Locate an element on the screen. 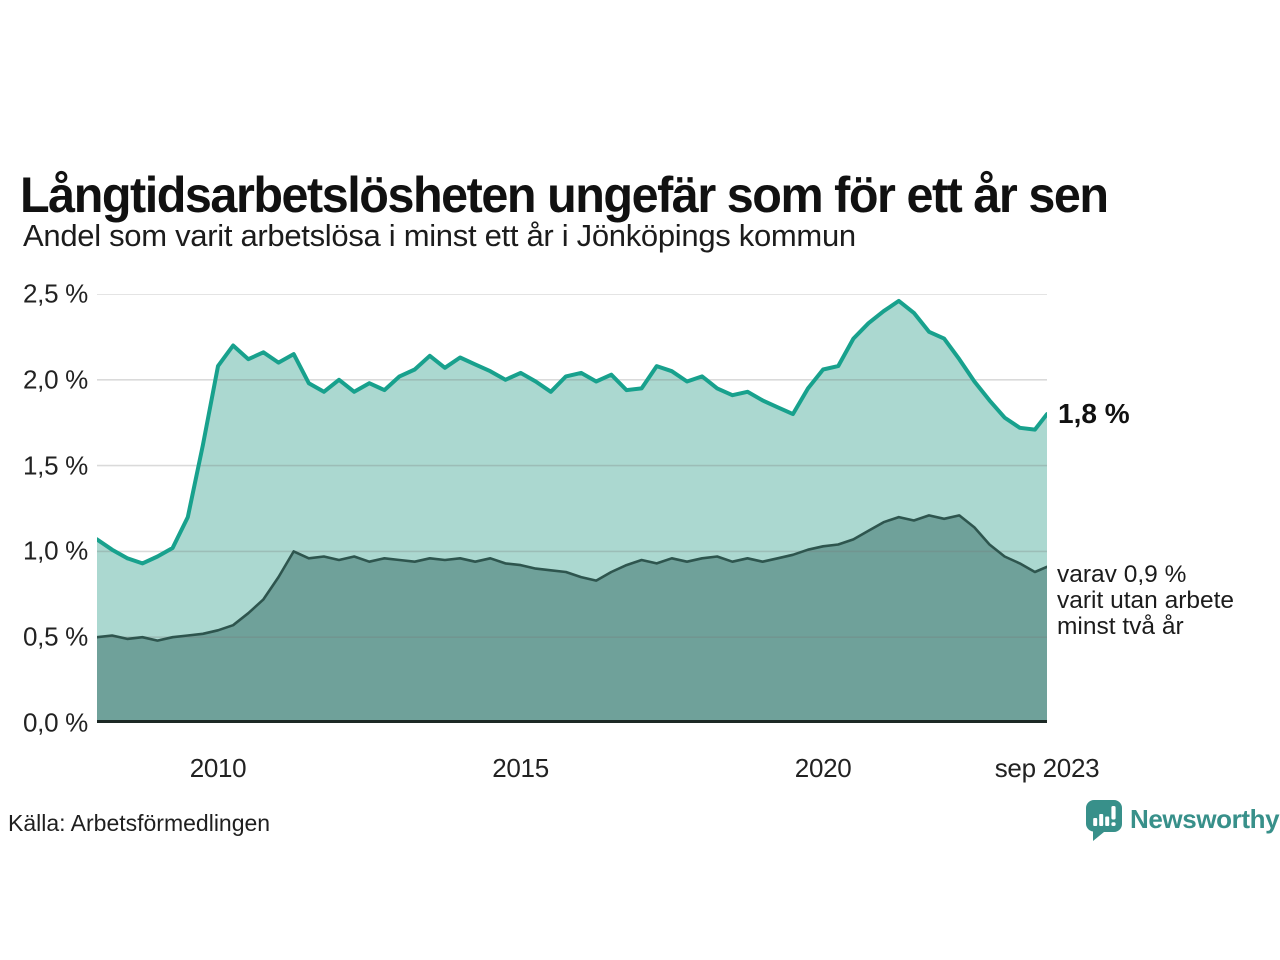 Image resolution: width=1280 pixels, height=960 pixels. x-axis-label: 2015 is located at coordinates (520, 768).